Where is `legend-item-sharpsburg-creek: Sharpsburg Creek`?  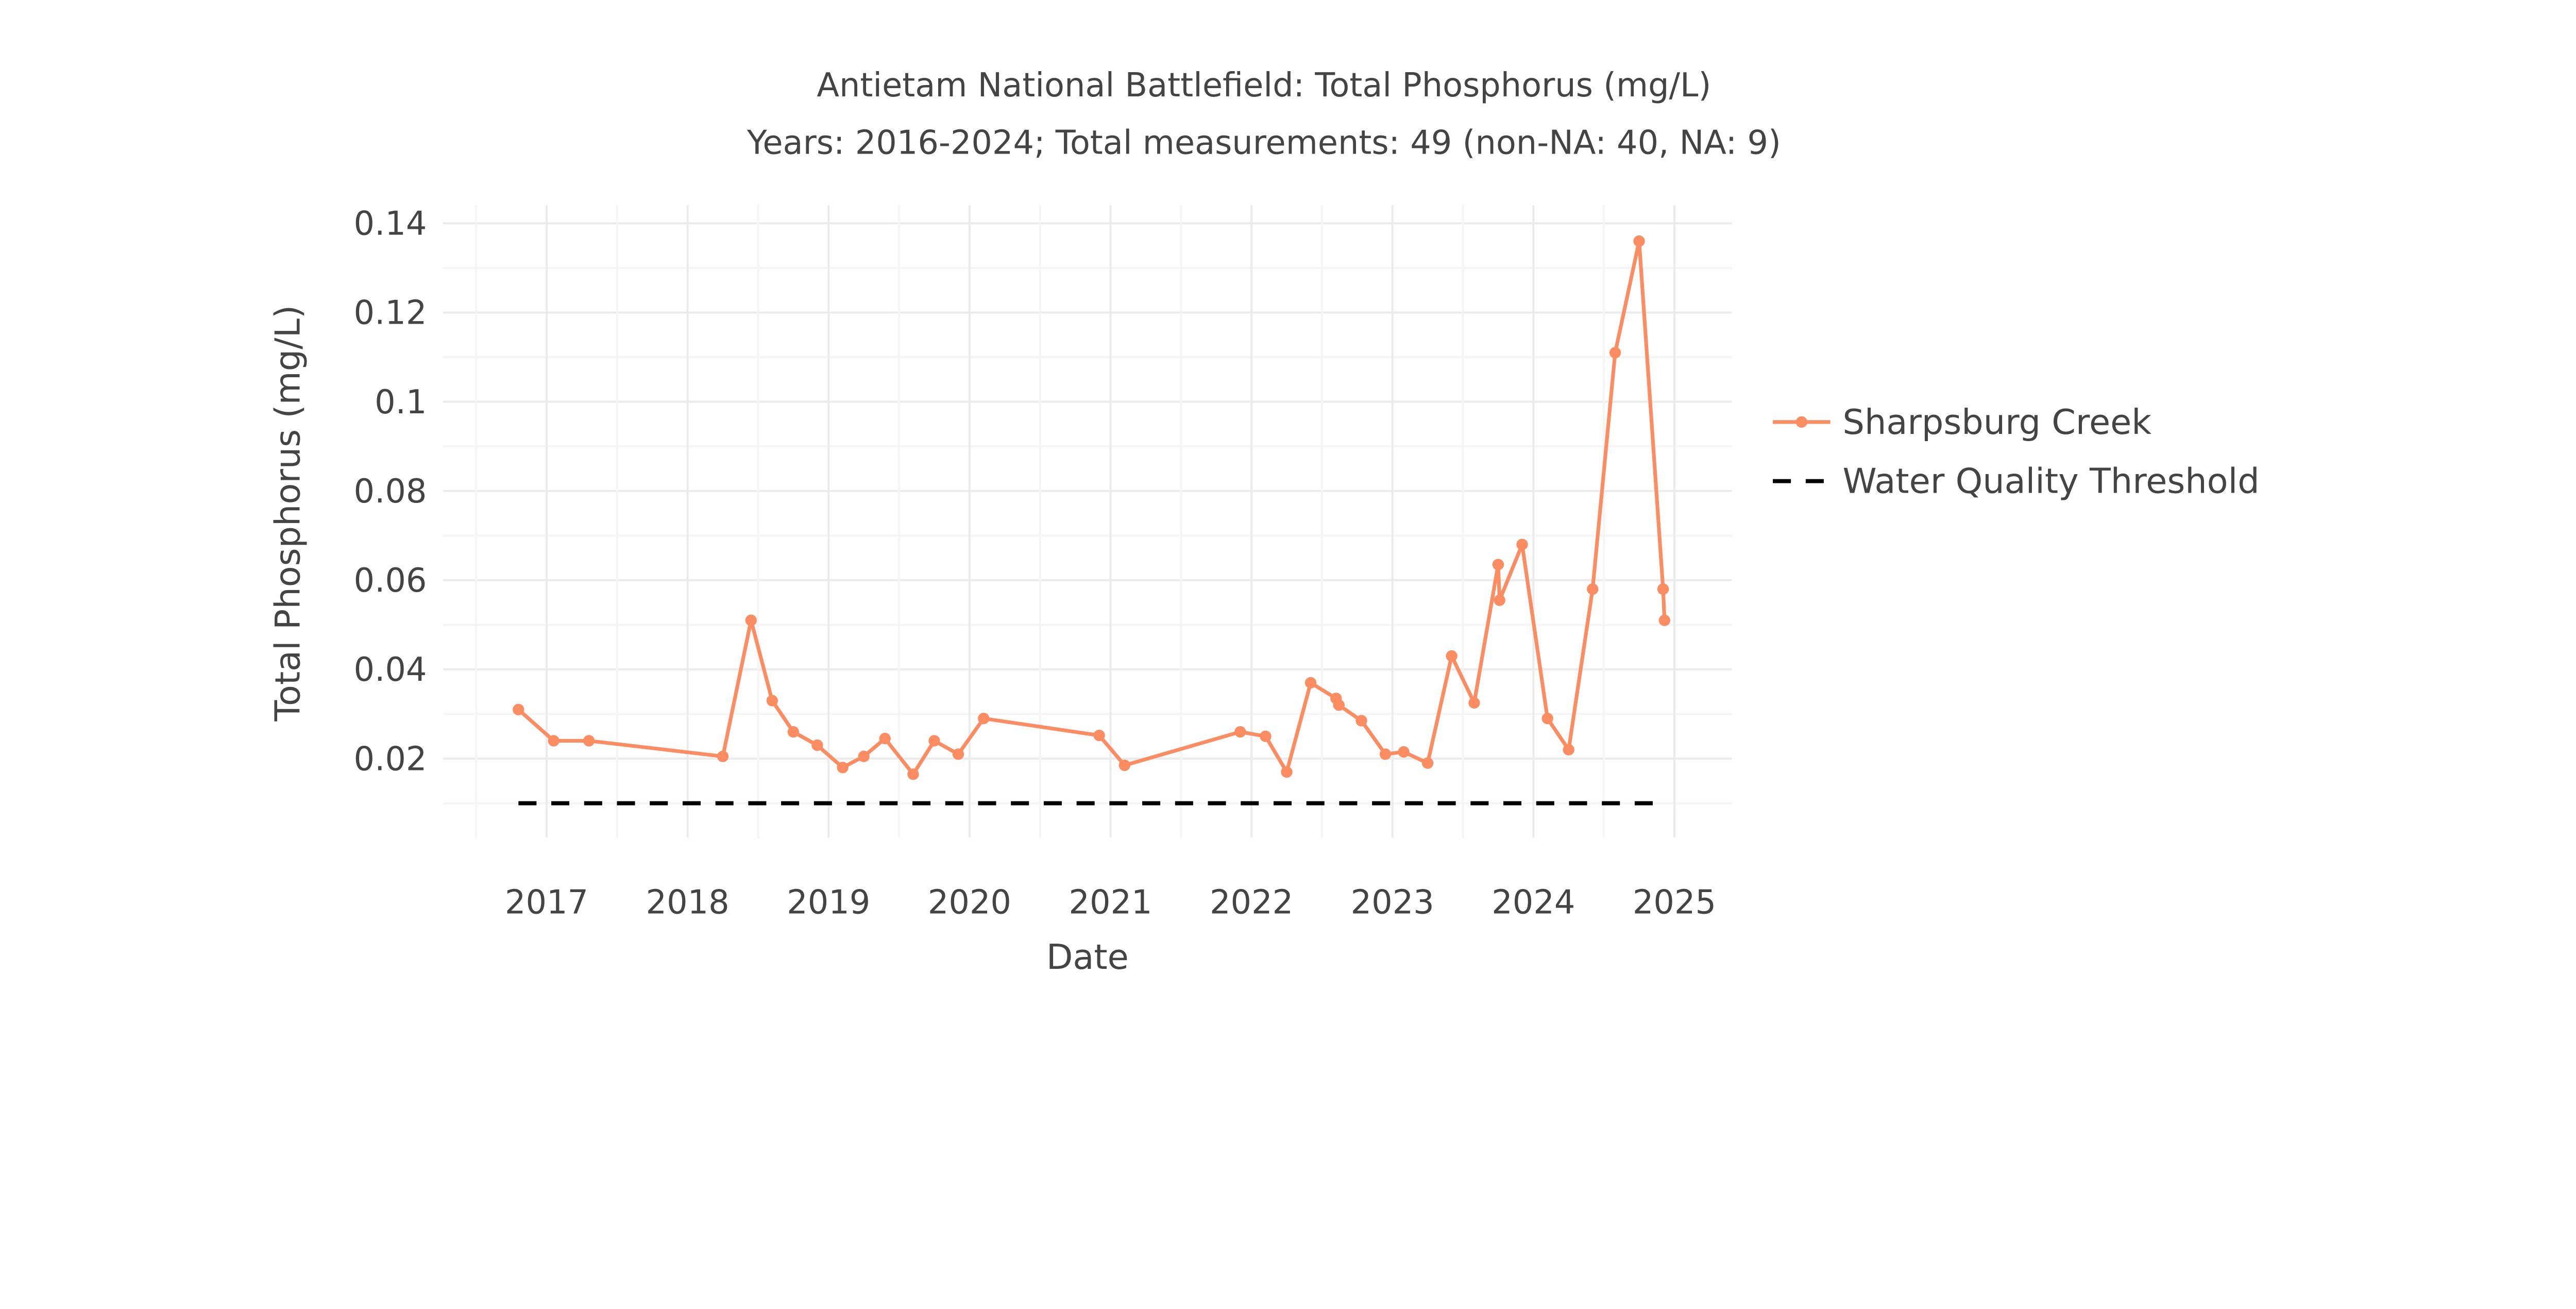 legend-item-sharpsburg-creek: Sharpsburg Creek is located at coordinates (1962, 422).